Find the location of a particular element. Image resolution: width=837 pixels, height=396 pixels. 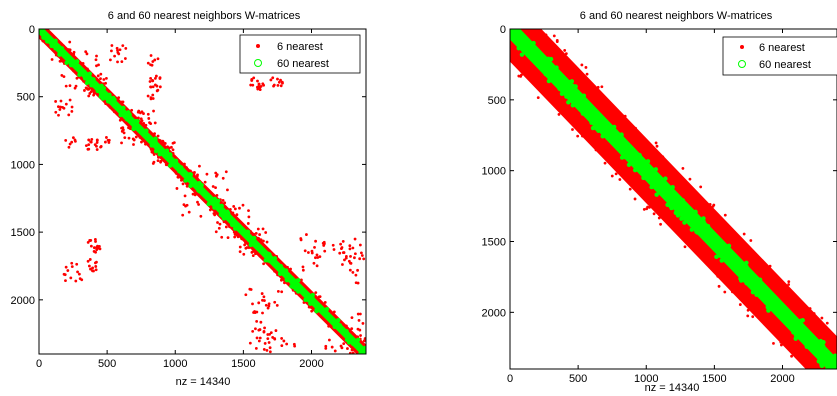

y-tick-label: 2000 is located at coordinates (23, 301).